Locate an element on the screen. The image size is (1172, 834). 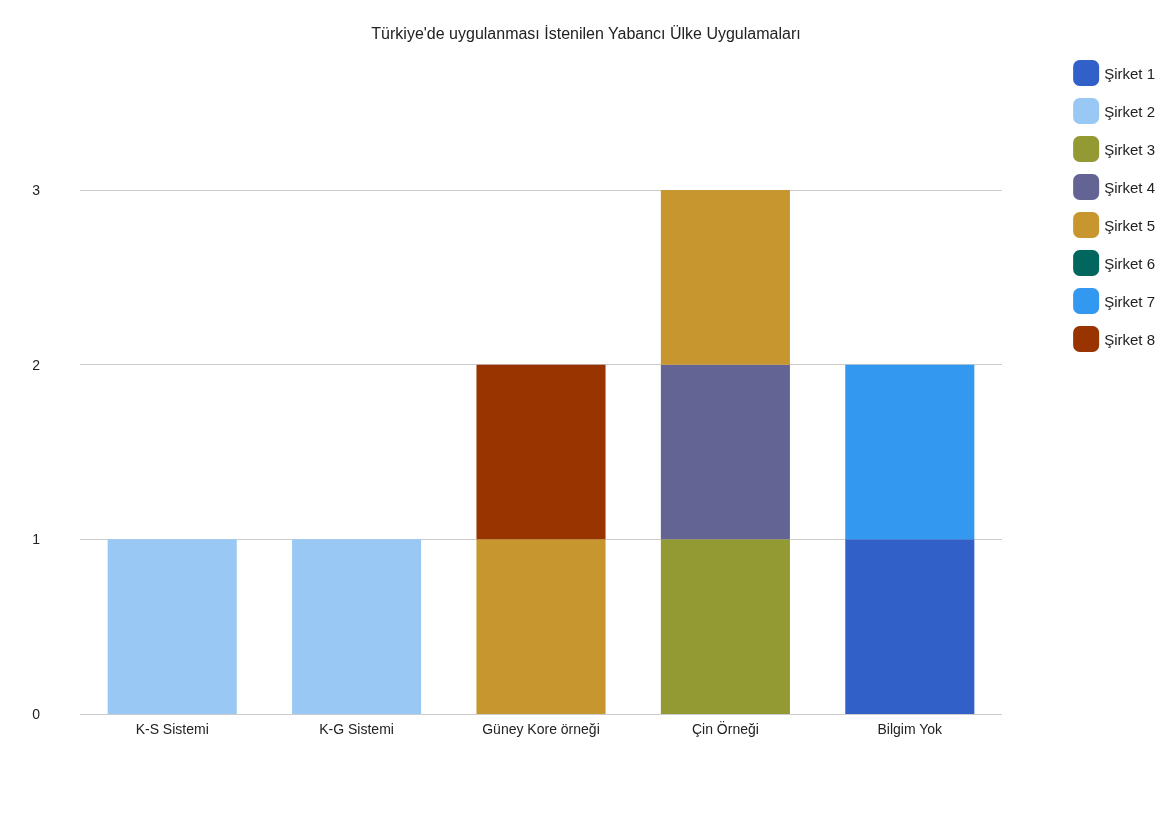
legend-label: Şirket 3 is located at coordinates (1130, 149).